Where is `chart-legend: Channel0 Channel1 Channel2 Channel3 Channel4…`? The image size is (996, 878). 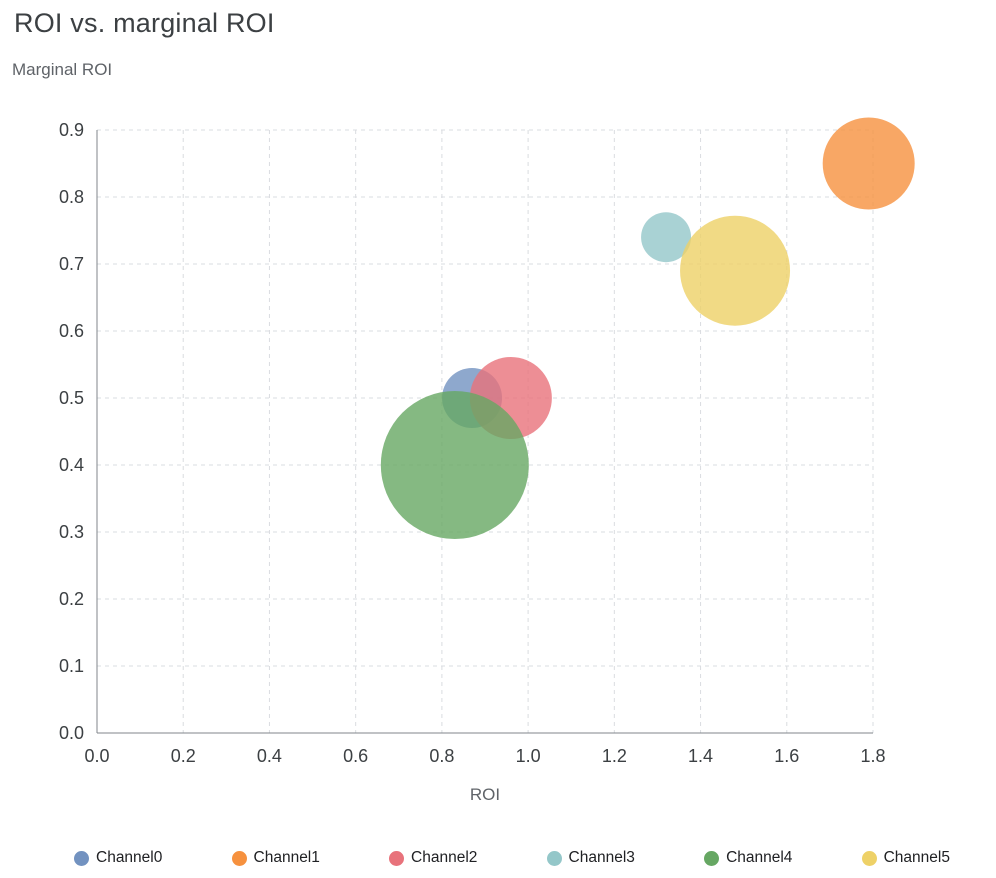
chart-legend: Channel0 Channel1 Channel2 Channel3 Channel4… is located at coordinates (512, 858).